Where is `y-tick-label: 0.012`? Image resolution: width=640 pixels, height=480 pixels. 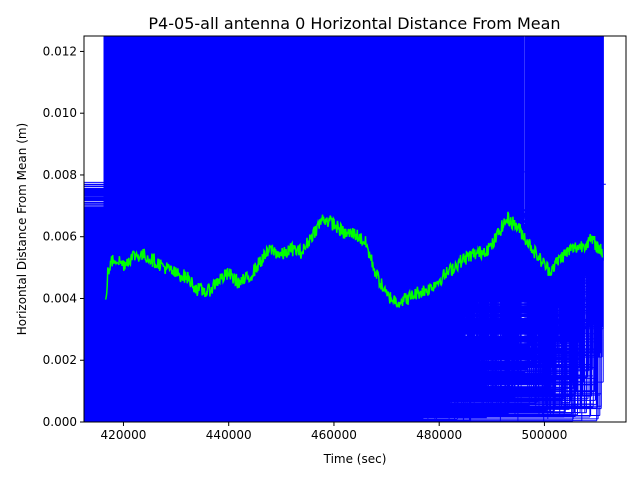 y-tick-label: 0.012 is located at coordinates (60, 51).